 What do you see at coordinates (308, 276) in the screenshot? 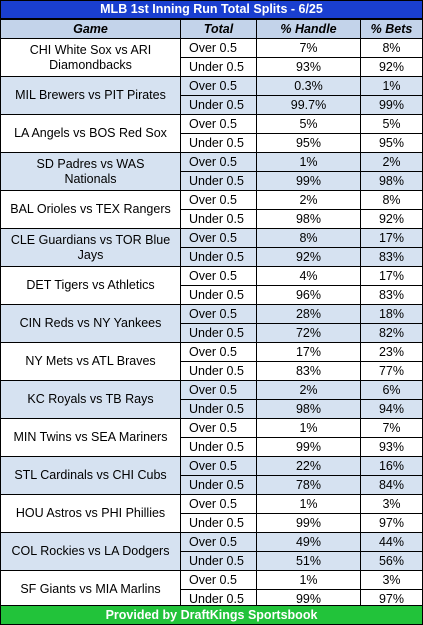
I see `handle-percent-cell: 4%` at bounding box center [308, 276].